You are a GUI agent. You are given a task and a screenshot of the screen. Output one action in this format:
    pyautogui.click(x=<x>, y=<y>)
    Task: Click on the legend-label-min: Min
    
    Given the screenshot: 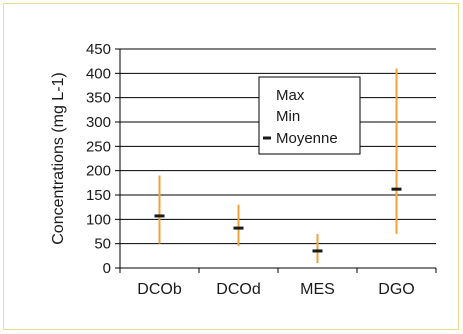 What is the action you would take?
    pyautogui.click(x=288, y=116)
    